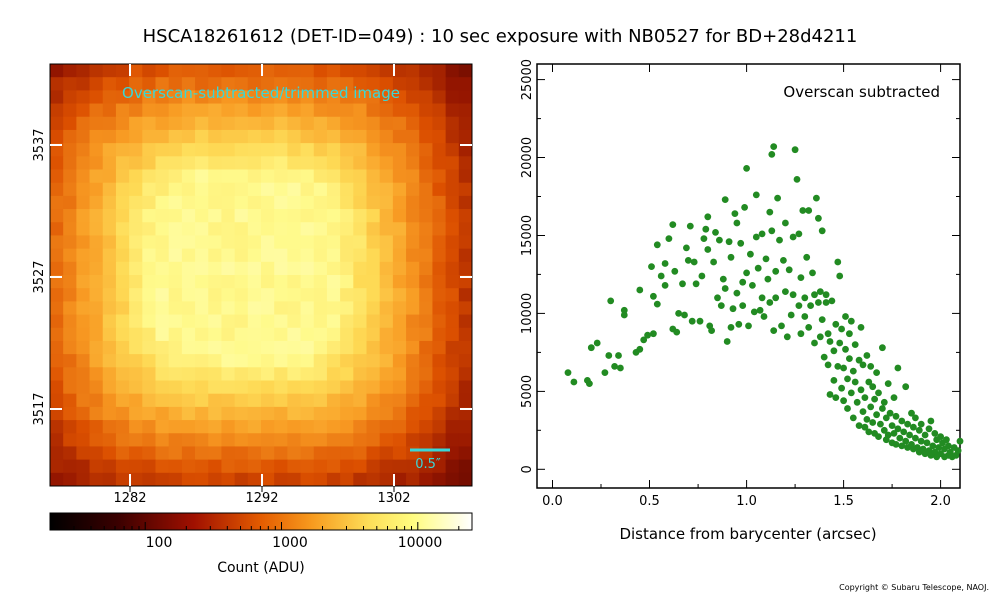 This screenshot has height=600, width=1000. What do you see at coordinates (261, 498) in the screenshot?
I see `x-tick-label: 1292` at bounding box center [261, 498].